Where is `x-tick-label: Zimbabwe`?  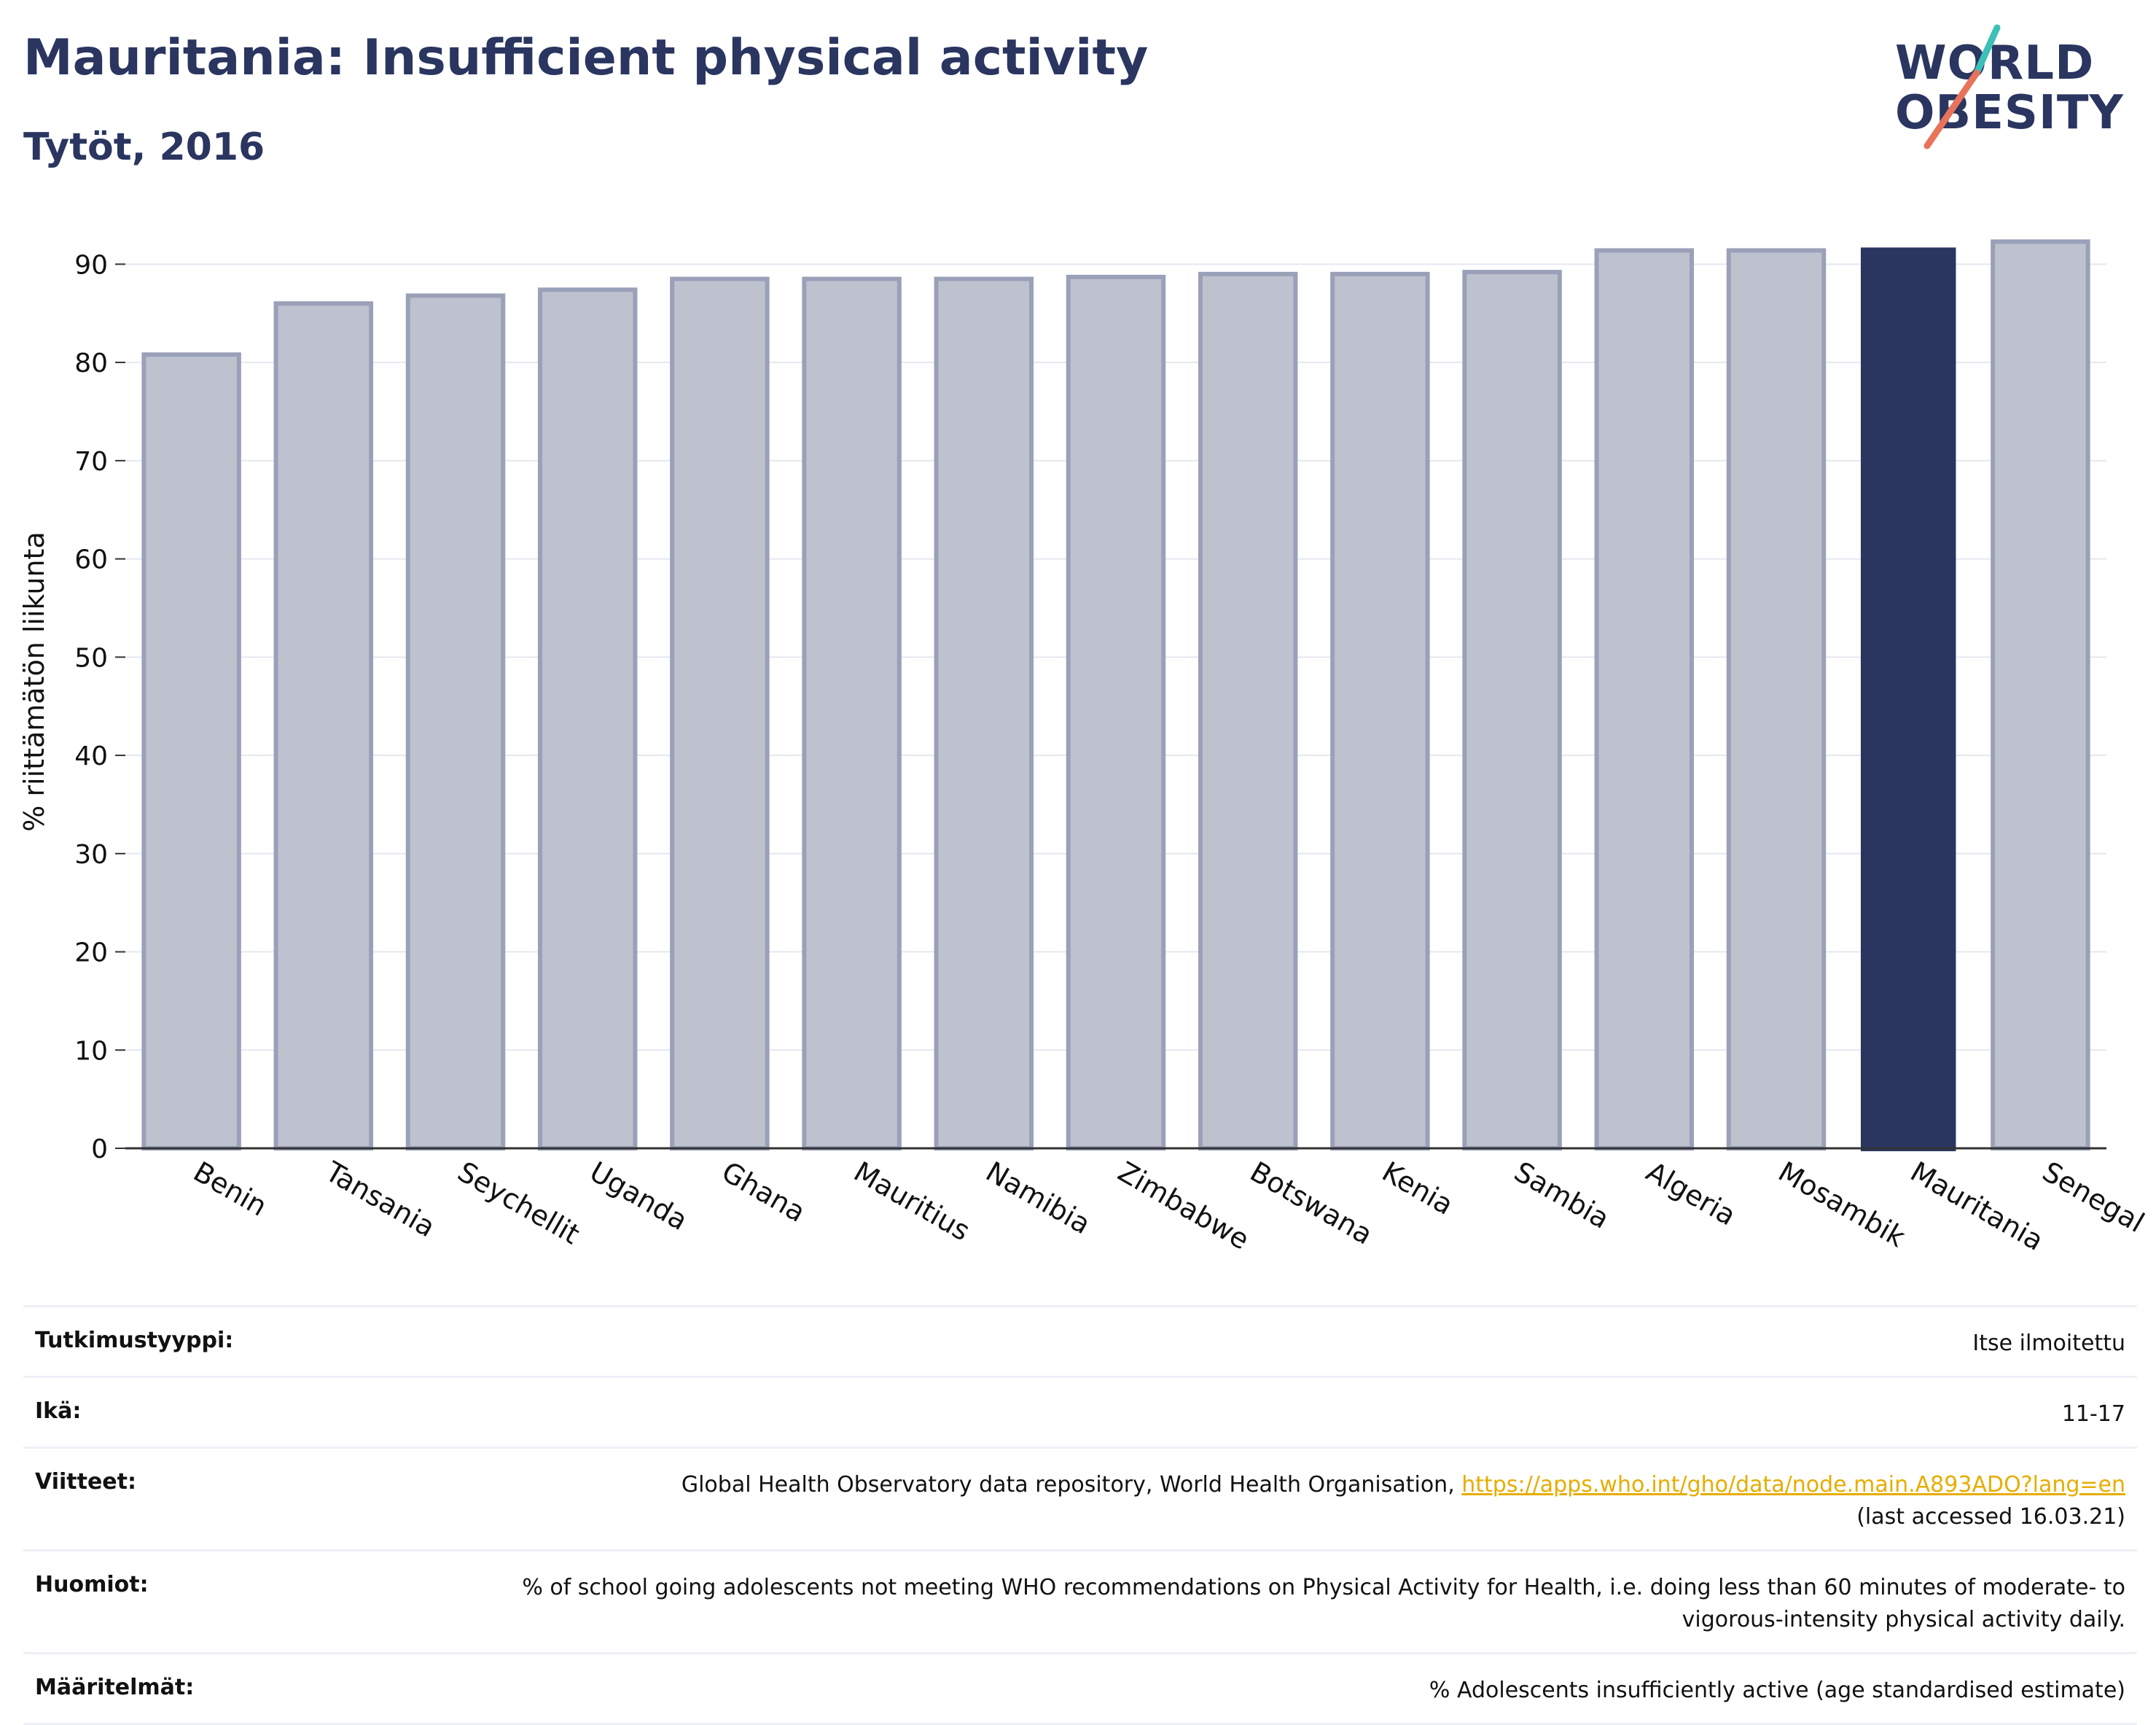 x-tick-label: Zimbabwe is located at coordinates (1184, 1206).